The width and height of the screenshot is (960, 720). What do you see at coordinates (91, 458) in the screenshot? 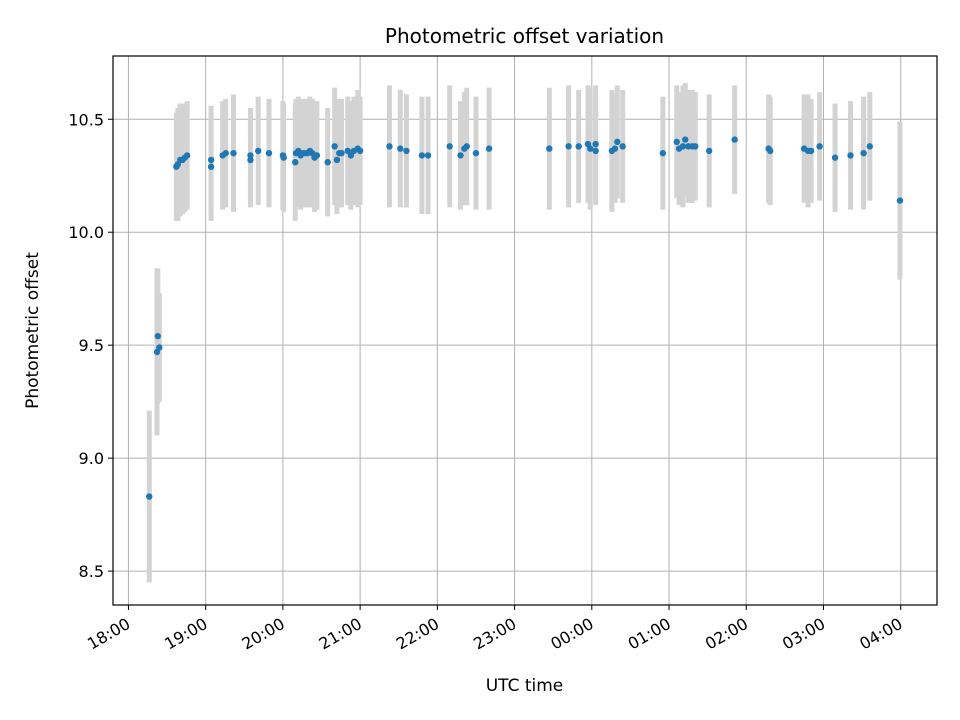
I see `y-tick-label: 9.0` at bounding box center [91, 458].